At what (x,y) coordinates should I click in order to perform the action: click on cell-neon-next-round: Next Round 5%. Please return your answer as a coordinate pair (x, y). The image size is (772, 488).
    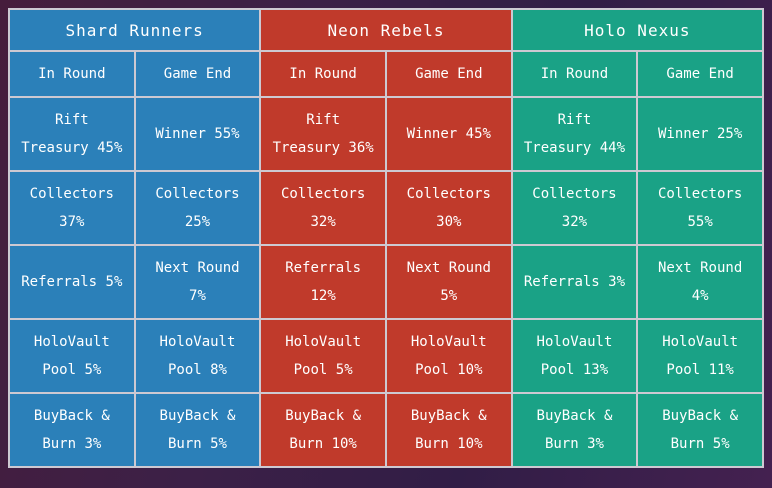
    Looking at the image, I should click on (448, 282).